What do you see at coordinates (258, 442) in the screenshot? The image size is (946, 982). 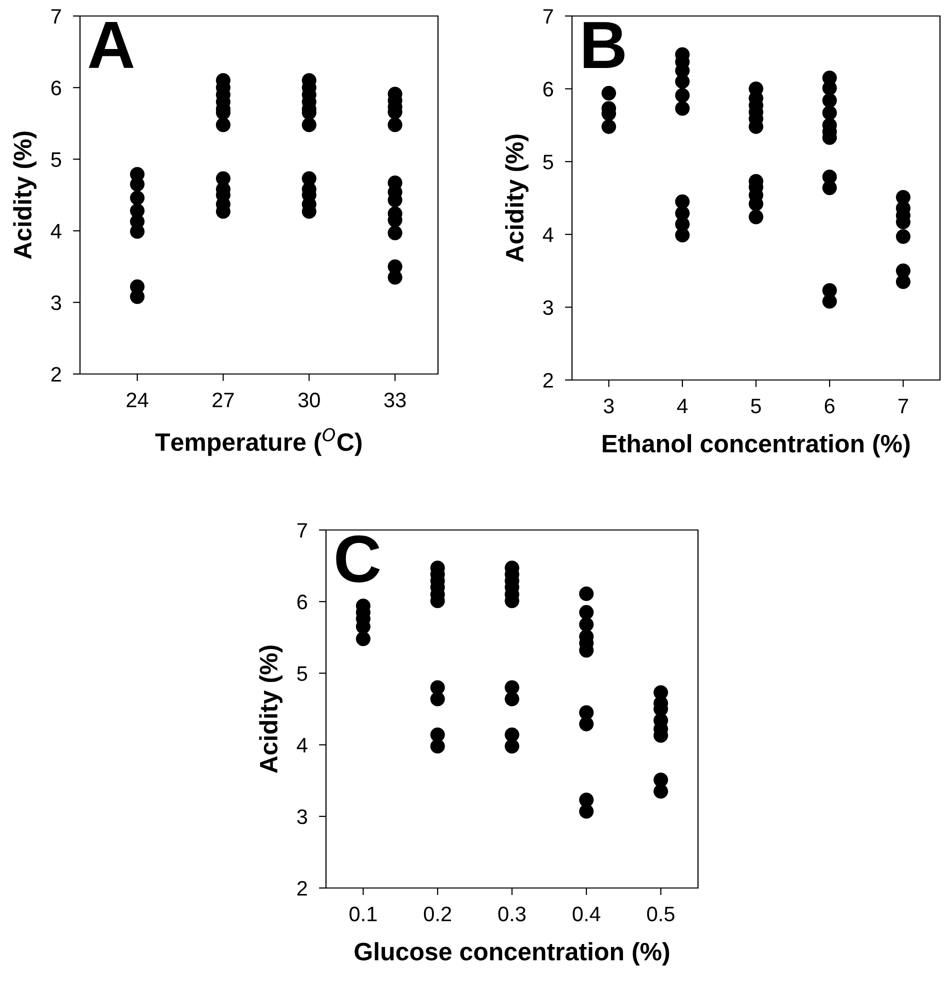 I see `x-axis-title: Temperature ($^{O}$C)` at bounding box center [258, 442].